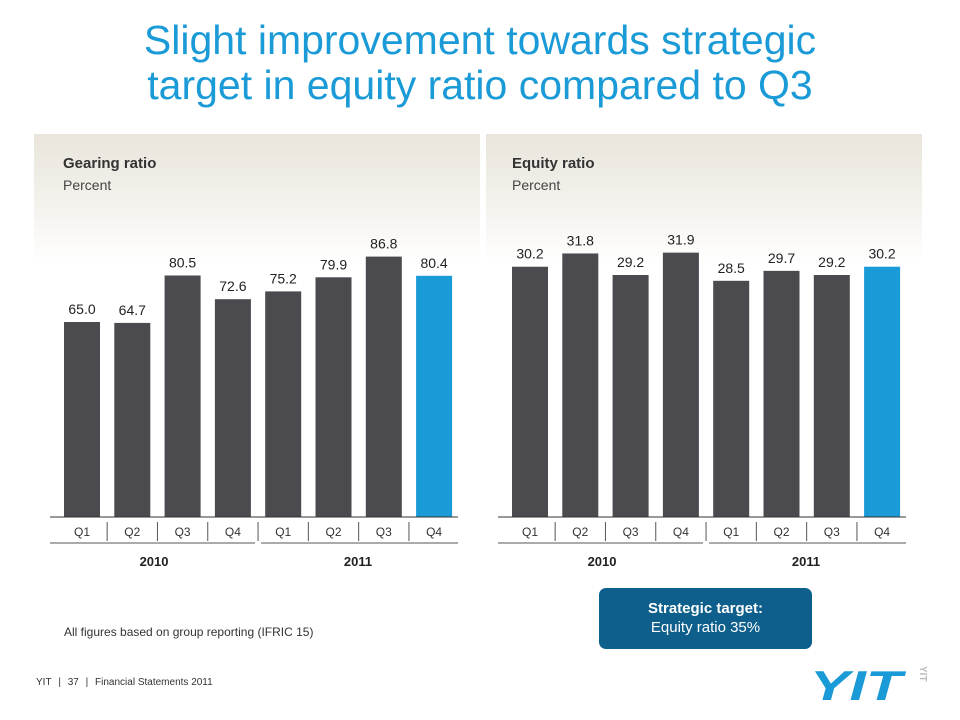 The width and height of the screenshot is (960, 720). Describe the element at coordinates (705, 618) in the screenshot. I see `strategic-target-box: Strategic target: Equity ratio 35%` at that location.